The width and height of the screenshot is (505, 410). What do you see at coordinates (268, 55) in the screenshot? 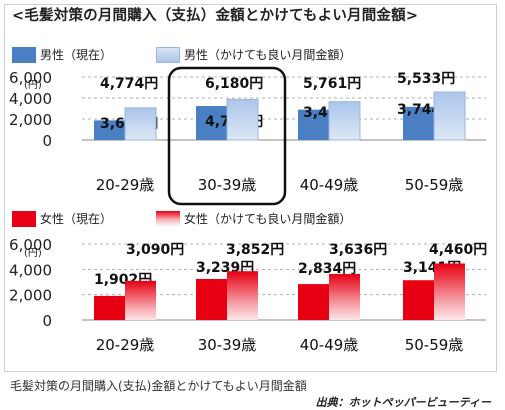
I see `legend-label-male-willing: 男性（かけても良い月間金額）` at bounding box center [268, 55].